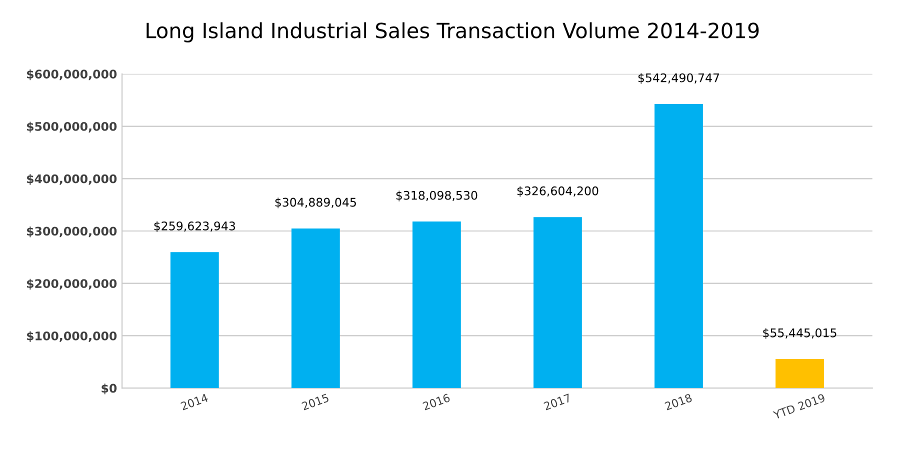  Describe the element at coordinates (557, 401) in the screenshot. I see `x-tick-label: 2017` at that location.